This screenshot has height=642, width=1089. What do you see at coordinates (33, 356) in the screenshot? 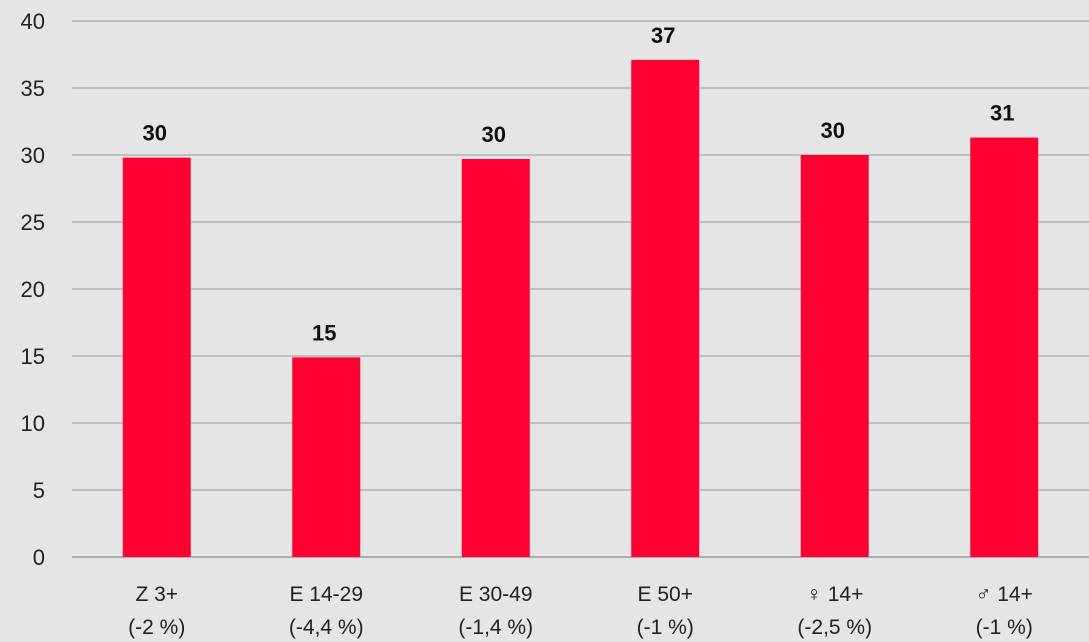
I see `y-tick-label: 15` at bounding box center [33, 356].